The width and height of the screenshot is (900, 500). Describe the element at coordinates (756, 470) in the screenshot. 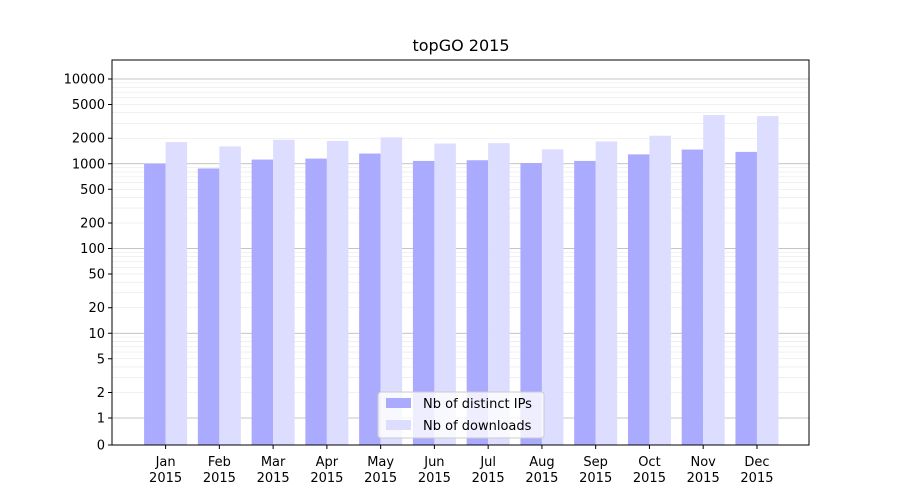

I see `x-tick-label: Dec 2015` at that location.